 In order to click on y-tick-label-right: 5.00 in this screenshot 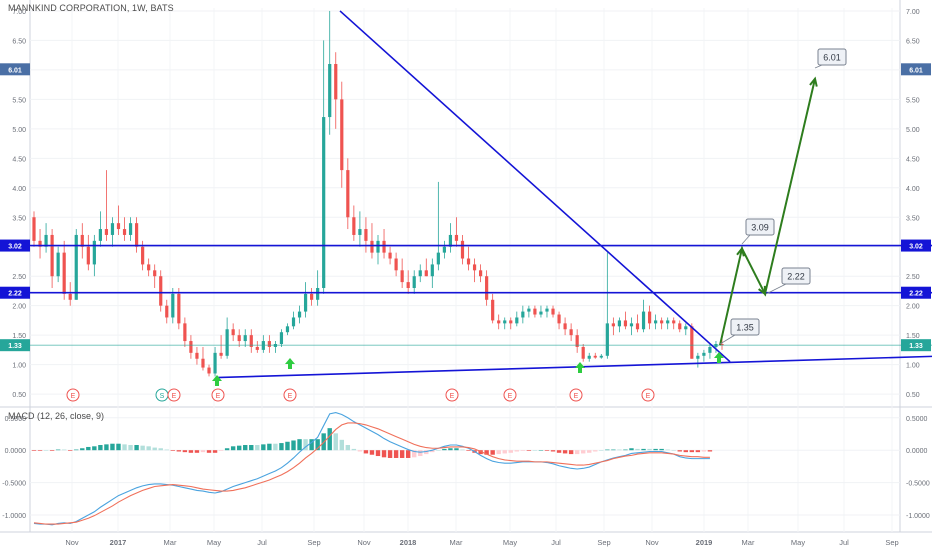, I will do `click(913, 130)`.